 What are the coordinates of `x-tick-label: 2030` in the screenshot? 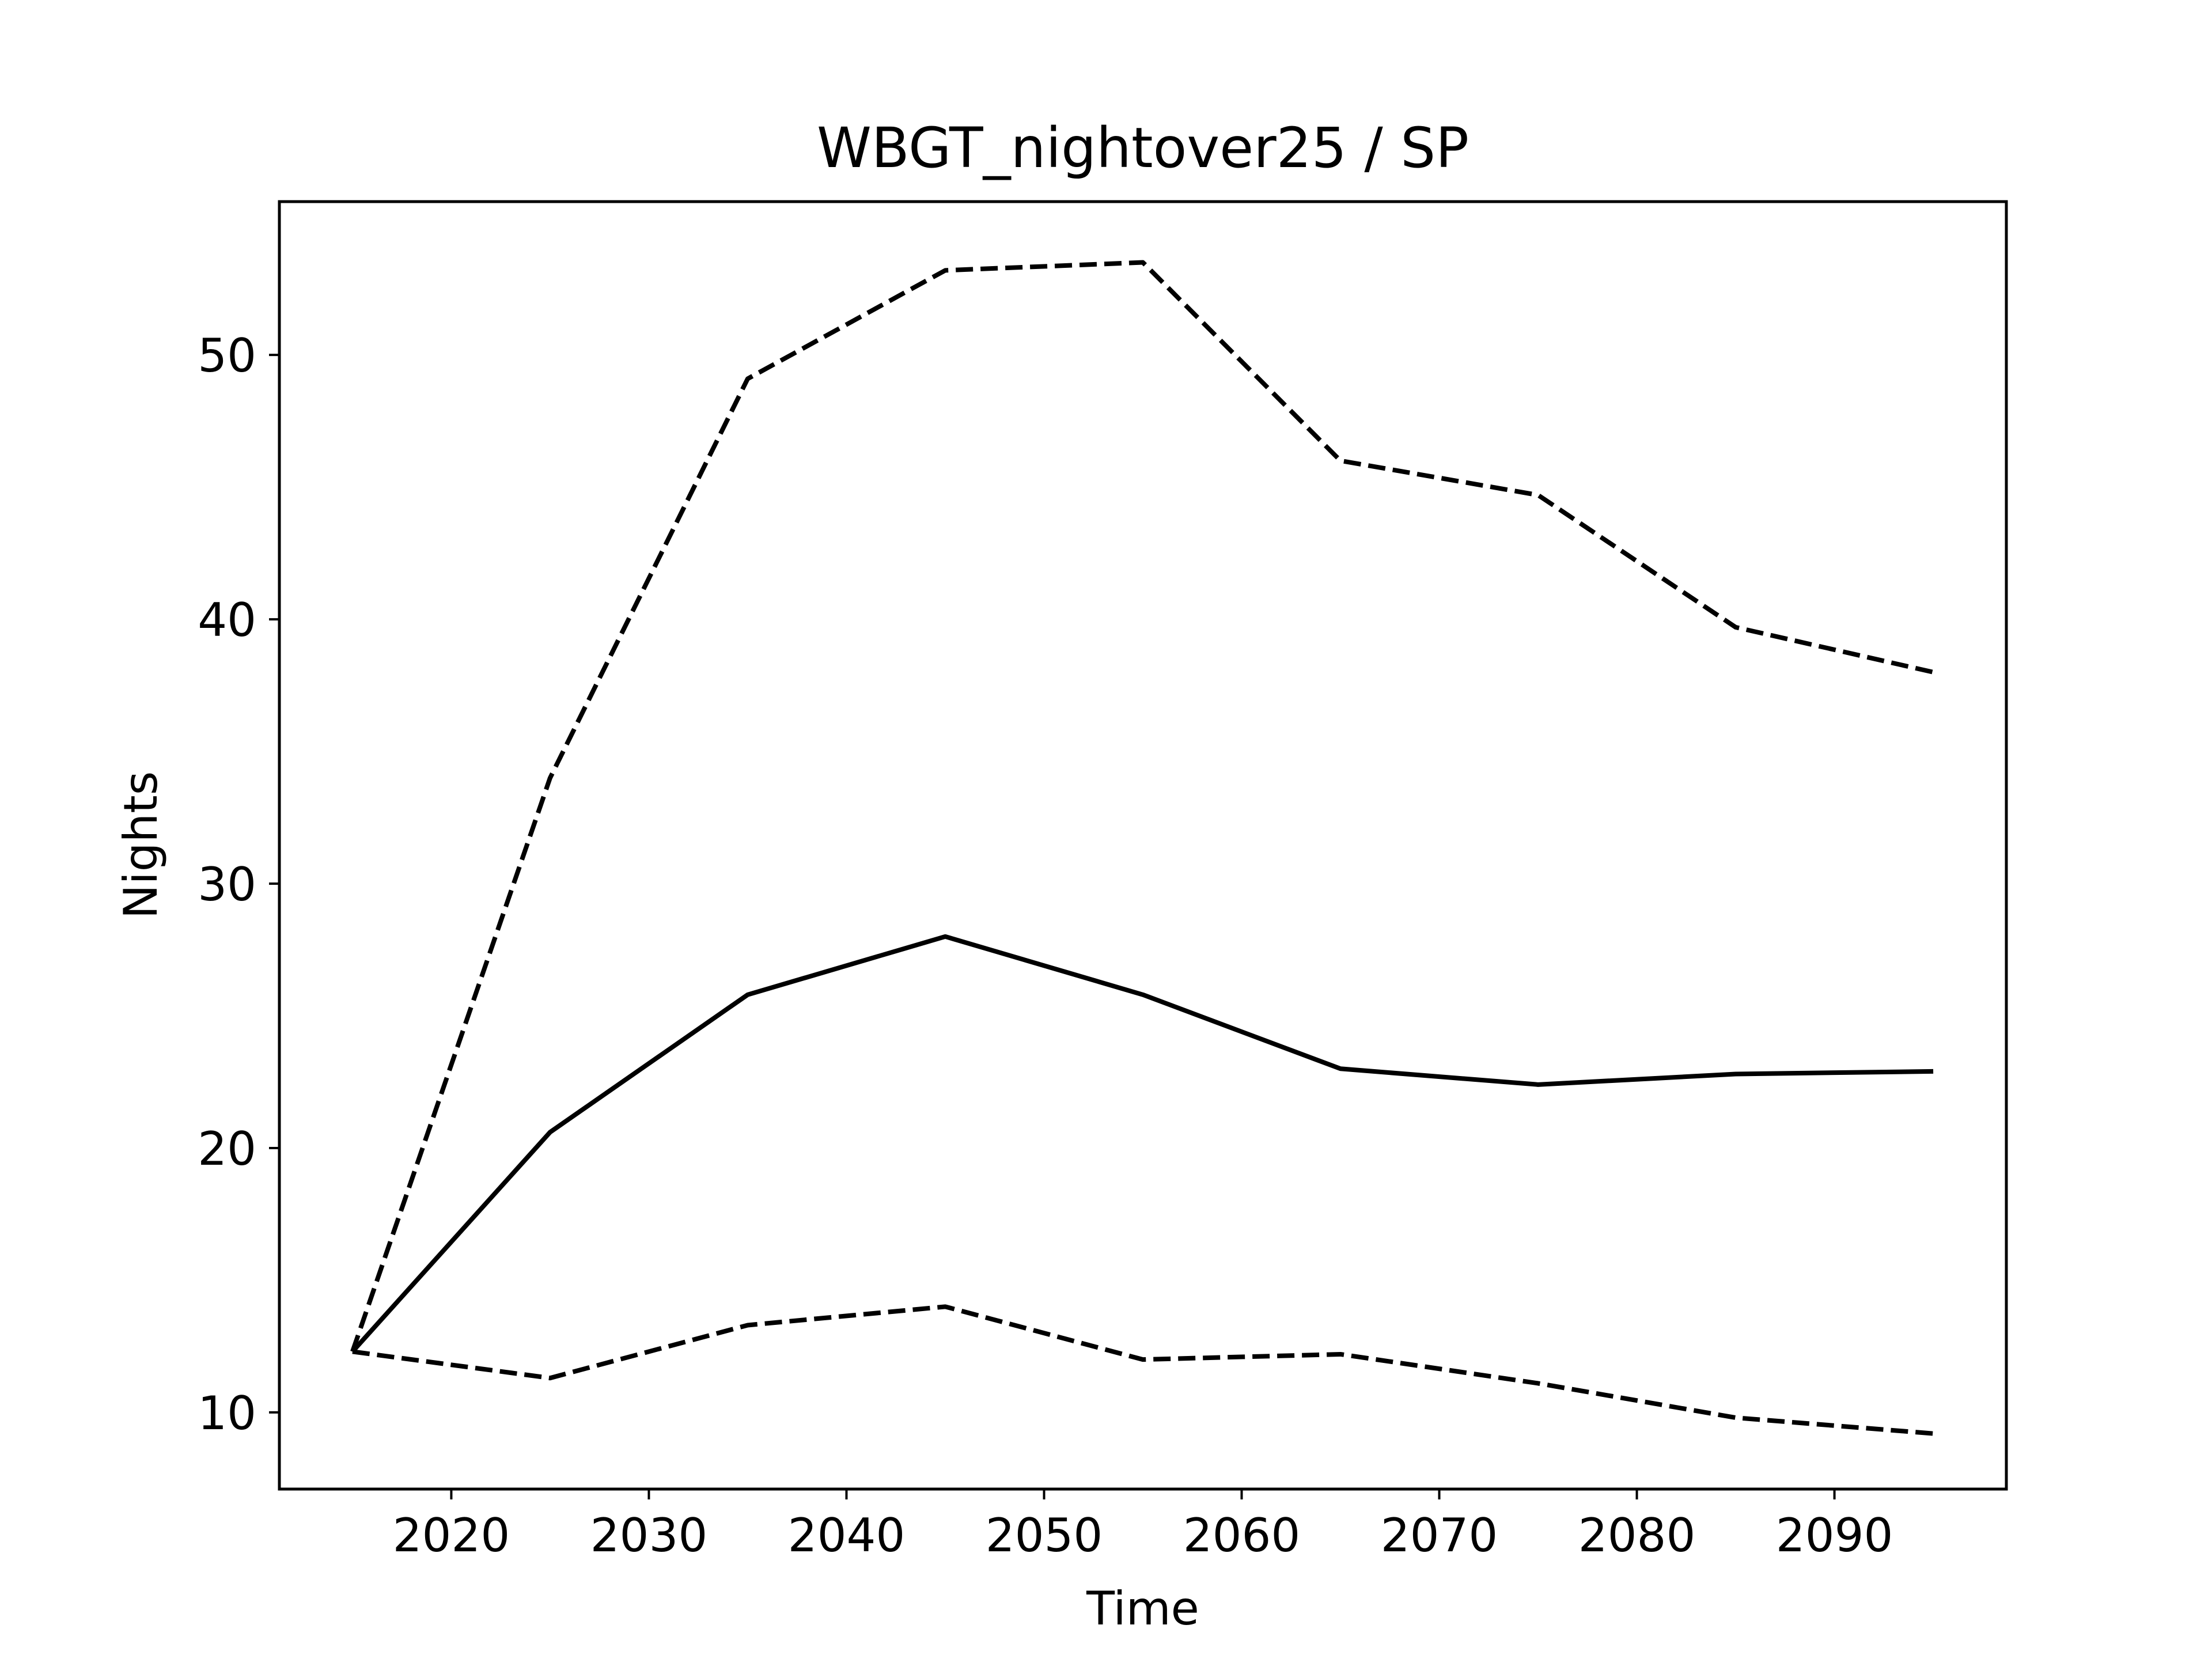 It's located at (649, 1535).